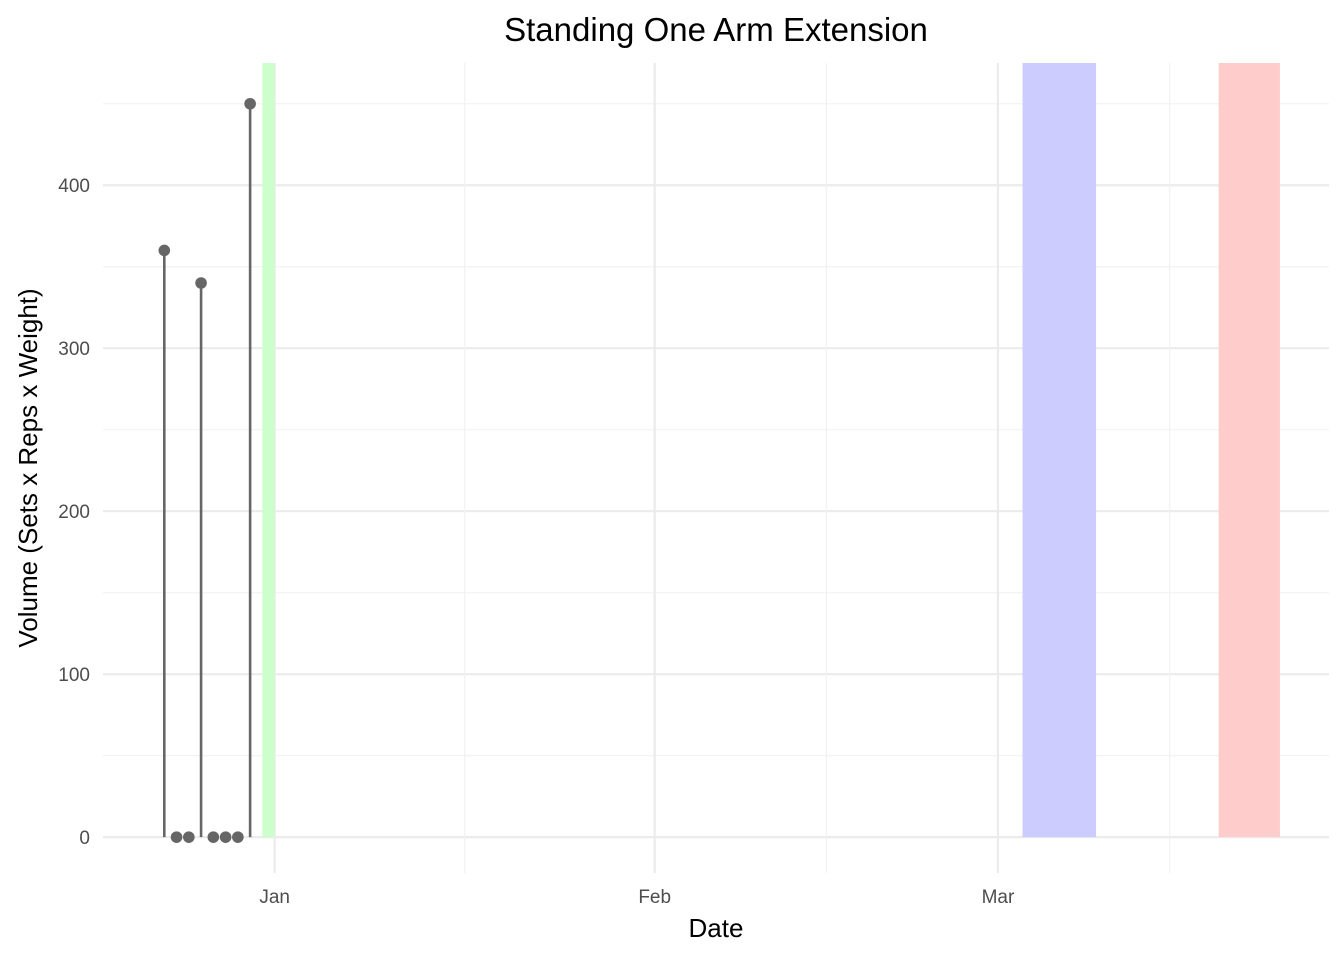 The width and height of the screenshot is (1344, 960). Describe the element at coordinates (84, 838) in the screenshot. I see `y-tick-label: 0` at that location.